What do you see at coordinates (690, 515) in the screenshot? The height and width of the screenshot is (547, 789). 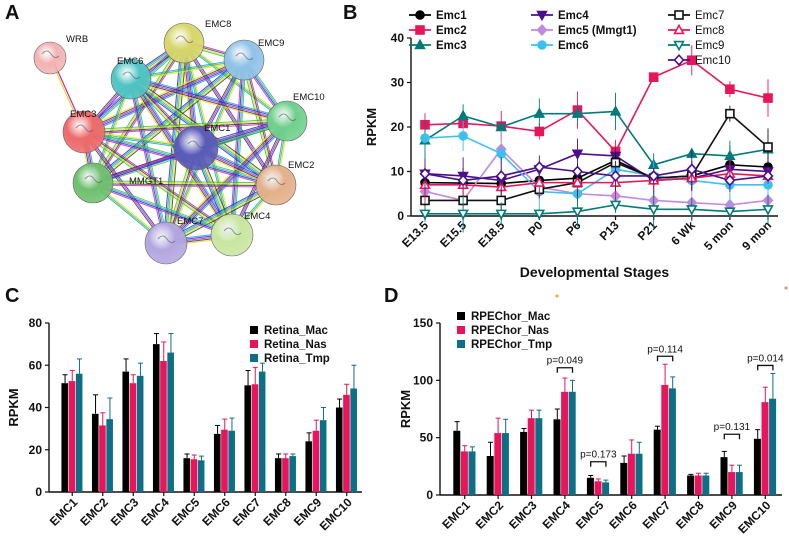 I see `x-tick-label: EMC8` at bounding box center [690, 515].